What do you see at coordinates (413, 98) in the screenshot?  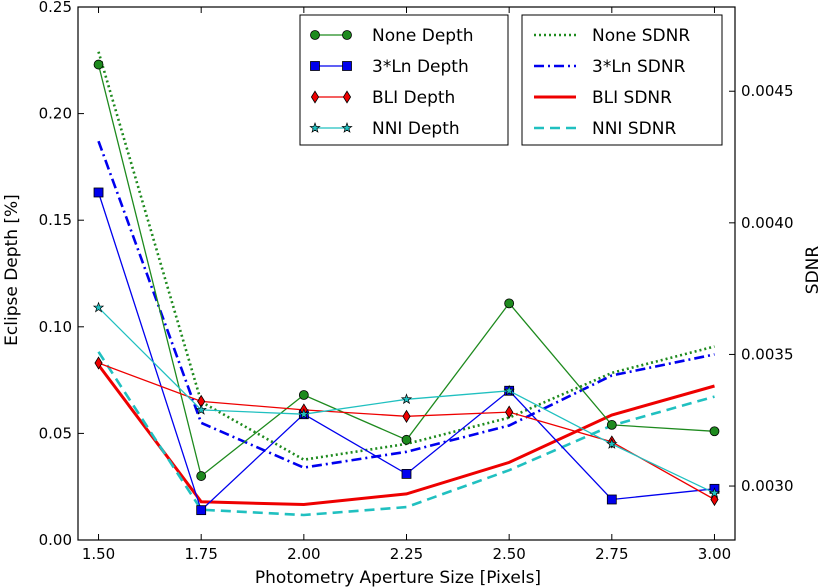 I see `legend-label-bli-depth: BLI Depth` at bounding box center [413, 98].